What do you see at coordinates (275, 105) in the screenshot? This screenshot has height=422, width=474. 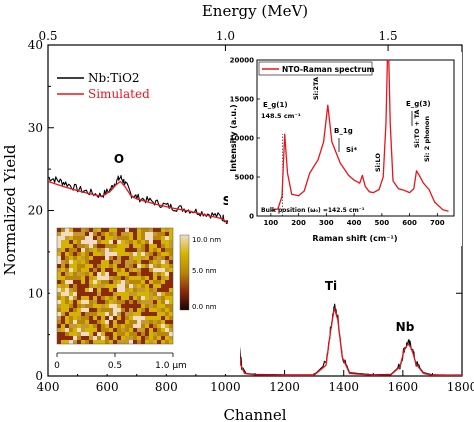 I see `raman-annotation-eg1: E_g(1)` at bounding box center [275, 105].